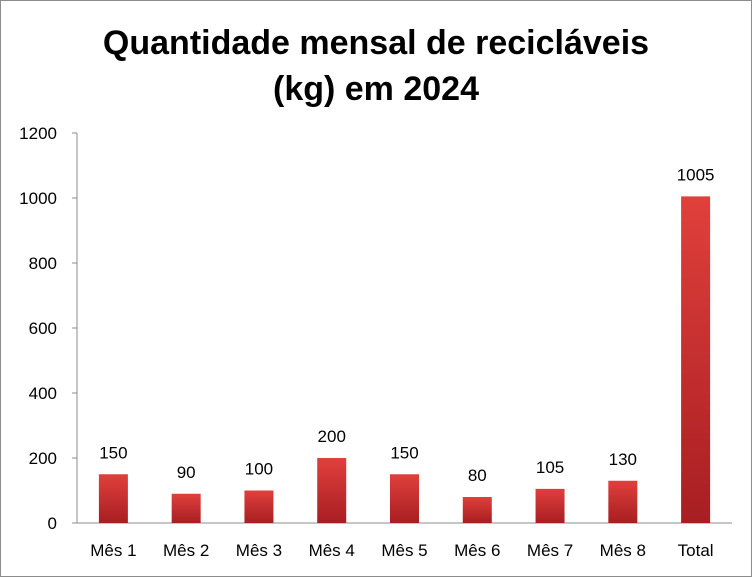  Describe the element at coordinates (43, 328) in the screenshot. I see `y-tick-label: 600` at that location.